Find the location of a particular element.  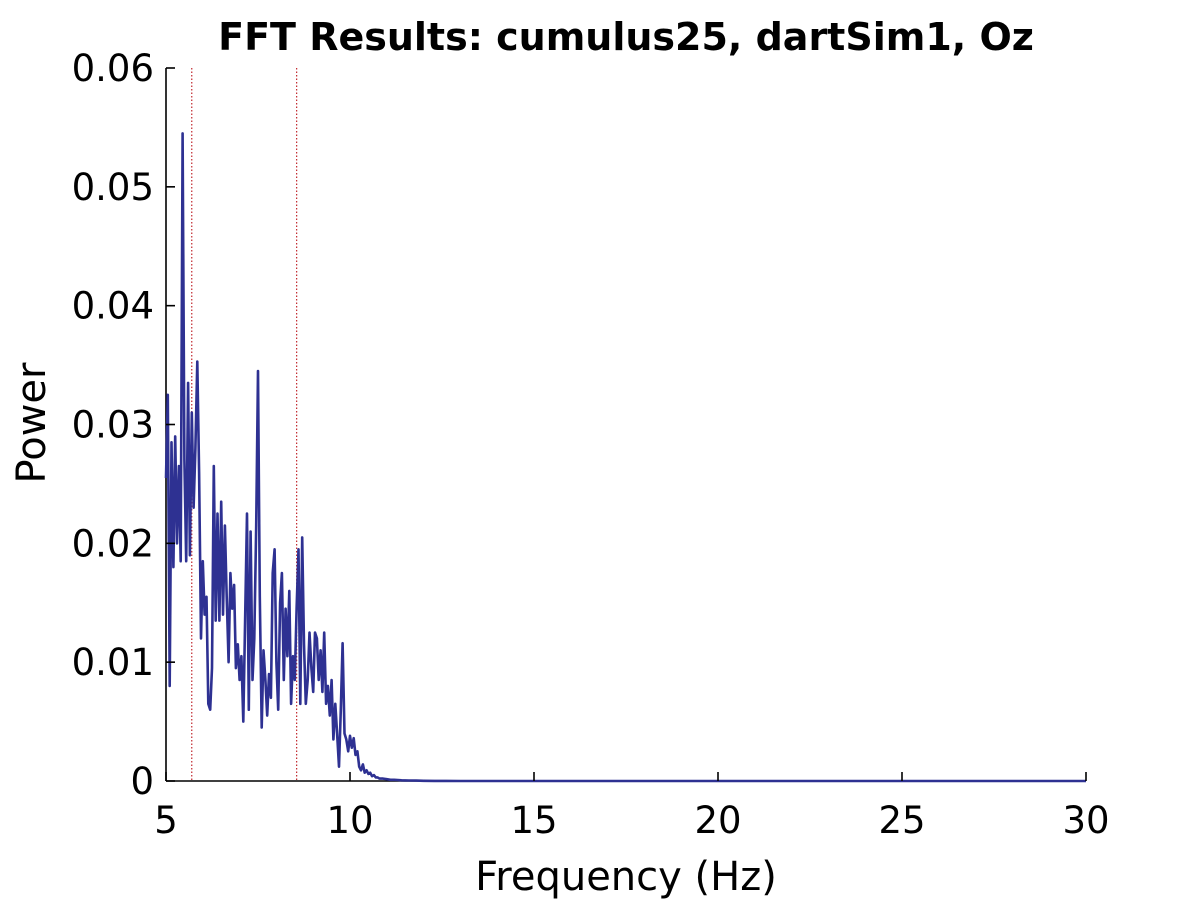

x-tick-label: 5 is located at coordinates (166, 820).